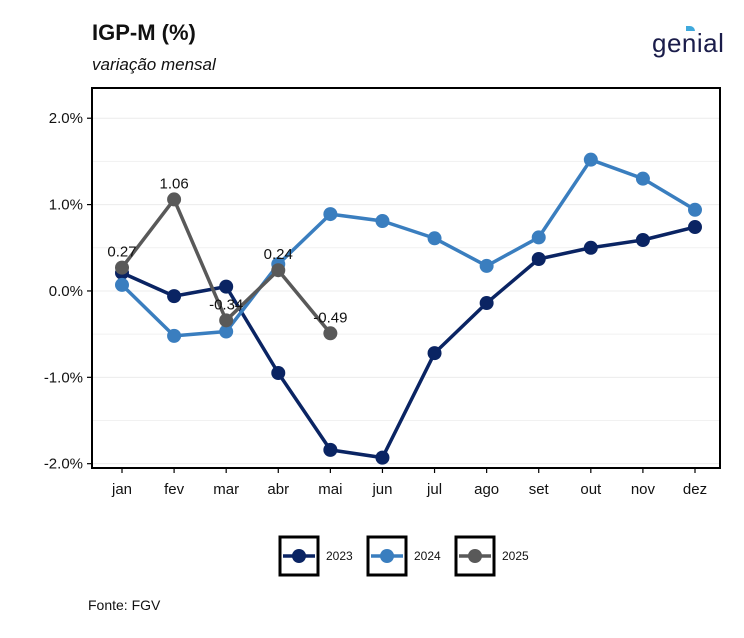  What do you see at coordinates (226, 489) in the screenshot?
I see `x-tick-label: mar` at bounding box center [226, 489].